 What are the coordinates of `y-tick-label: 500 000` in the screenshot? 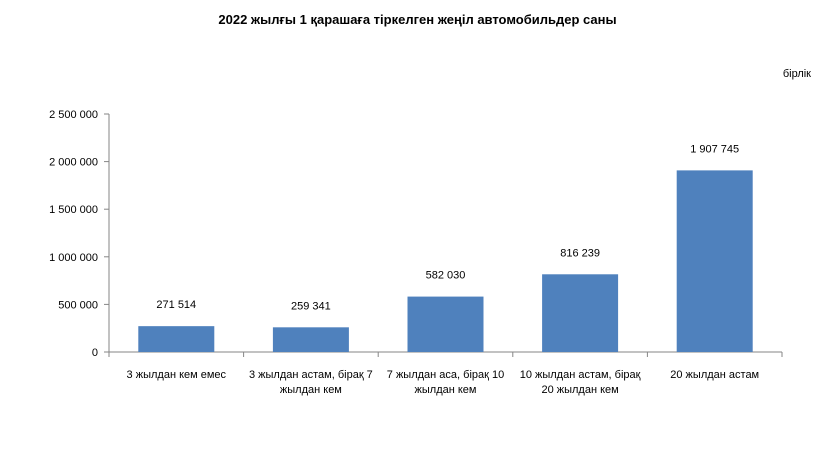 It's located at (78, 305).